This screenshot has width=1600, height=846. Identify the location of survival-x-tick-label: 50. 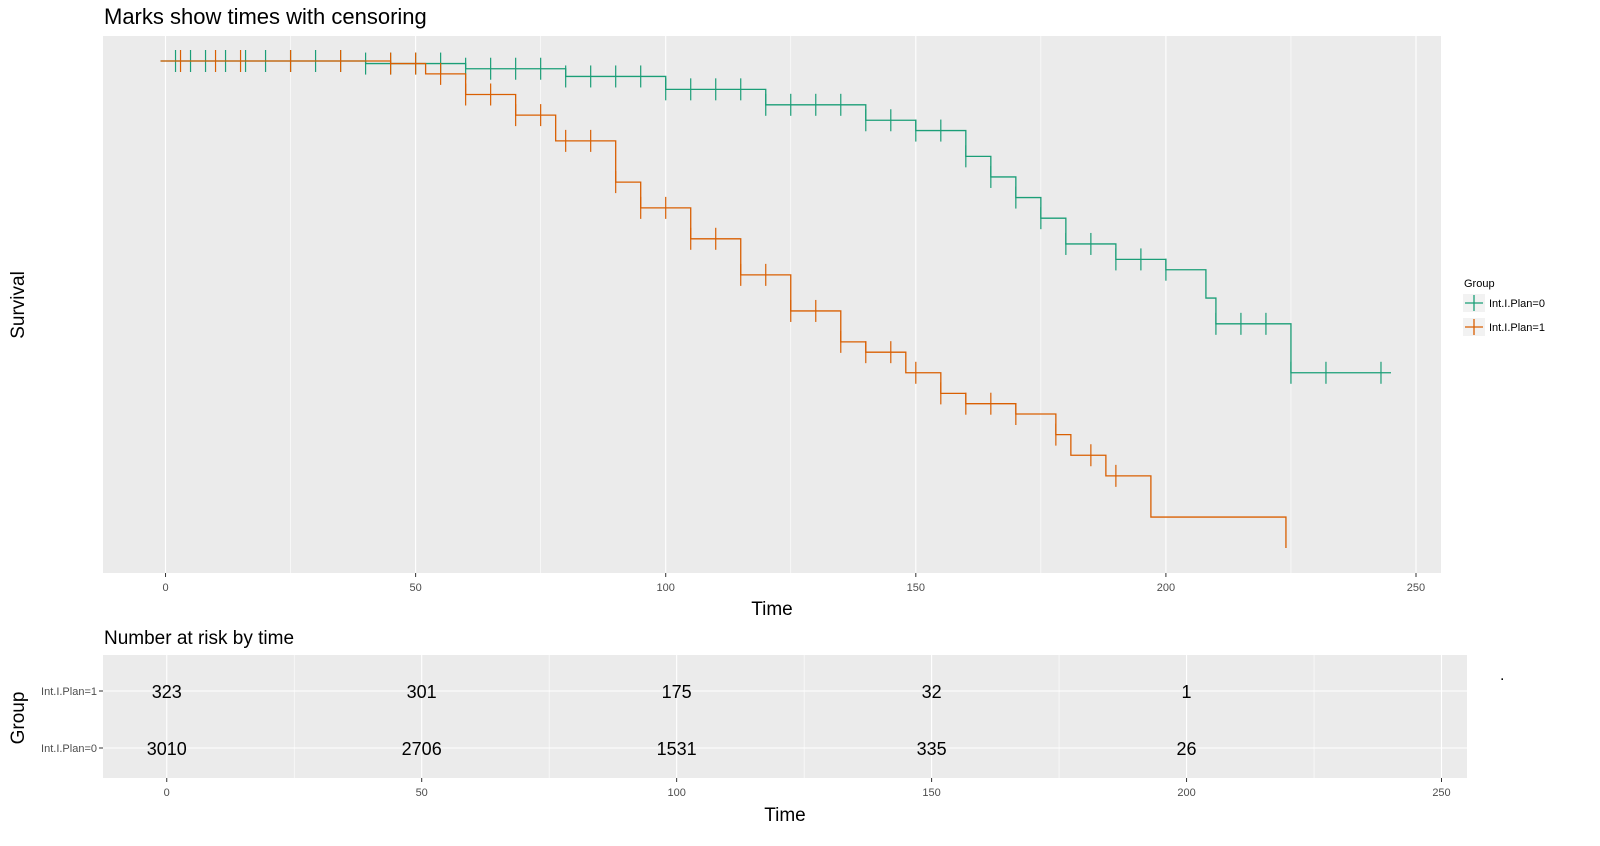
(415, 588).